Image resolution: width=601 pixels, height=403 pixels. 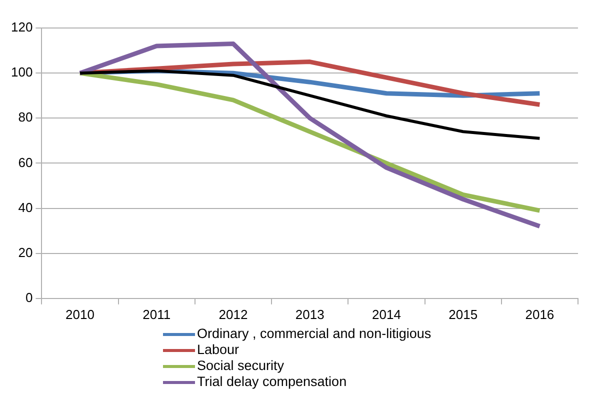 I want to click on y-tick-label: 40, so click(x=25, y=207).